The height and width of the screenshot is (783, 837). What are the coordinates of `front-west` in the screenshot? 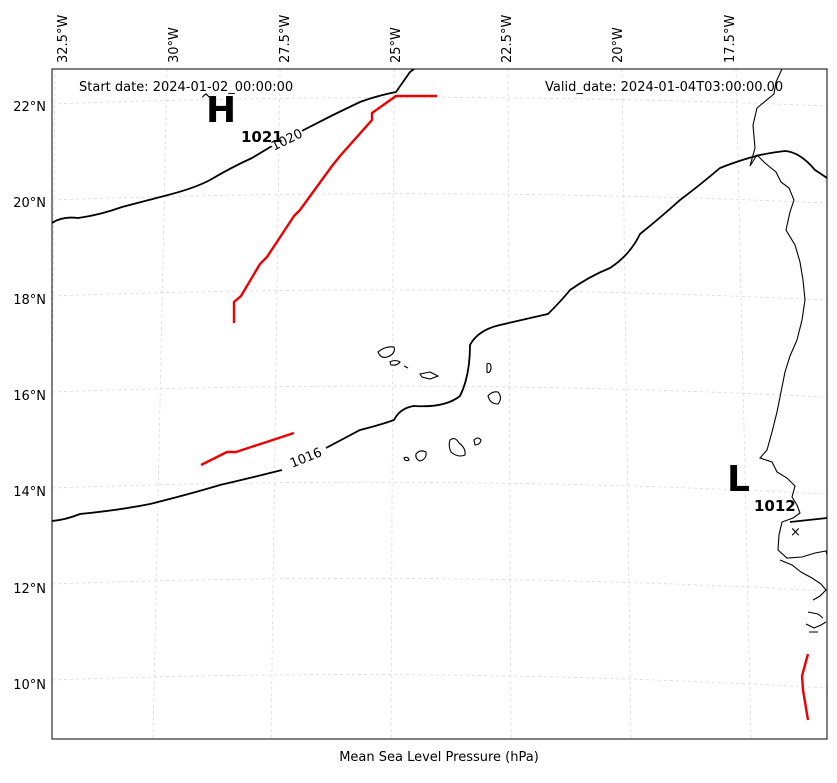 It's located at (247, 449).